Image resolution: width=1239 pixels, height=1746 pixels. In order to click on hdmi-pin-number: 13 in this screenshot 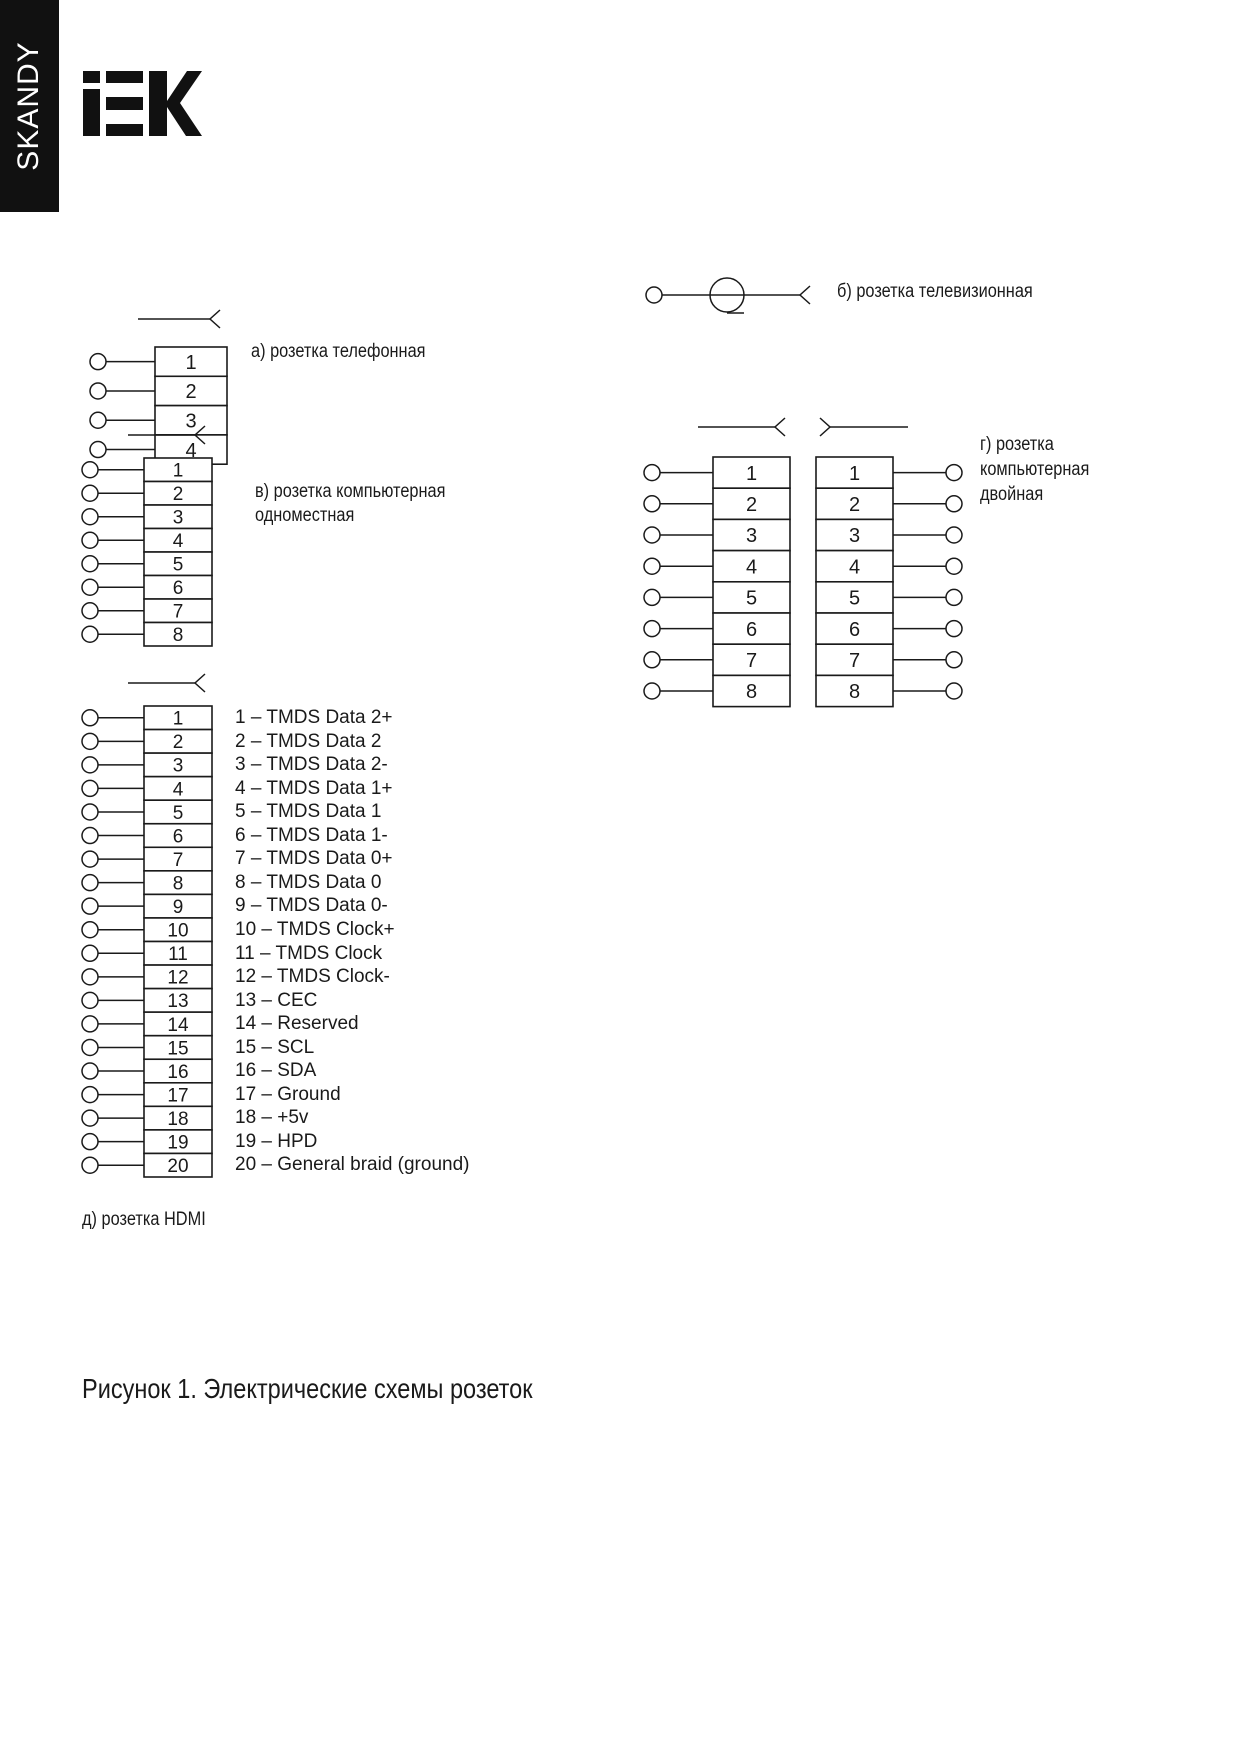, I will do `click(177, 1001)`.